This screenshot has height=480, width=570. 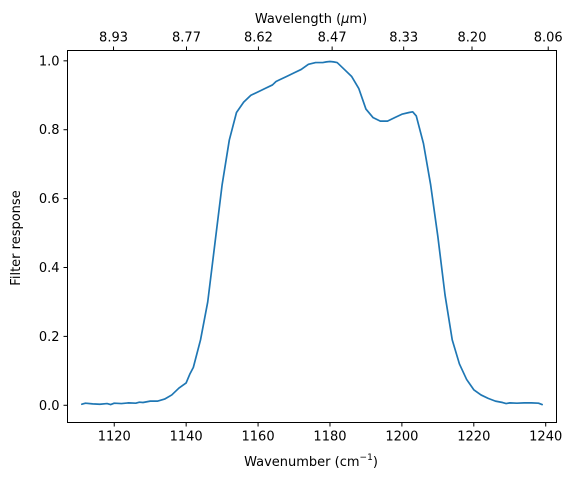 I want to click on x-tick-label: 1160, so click(x=258, y=437).